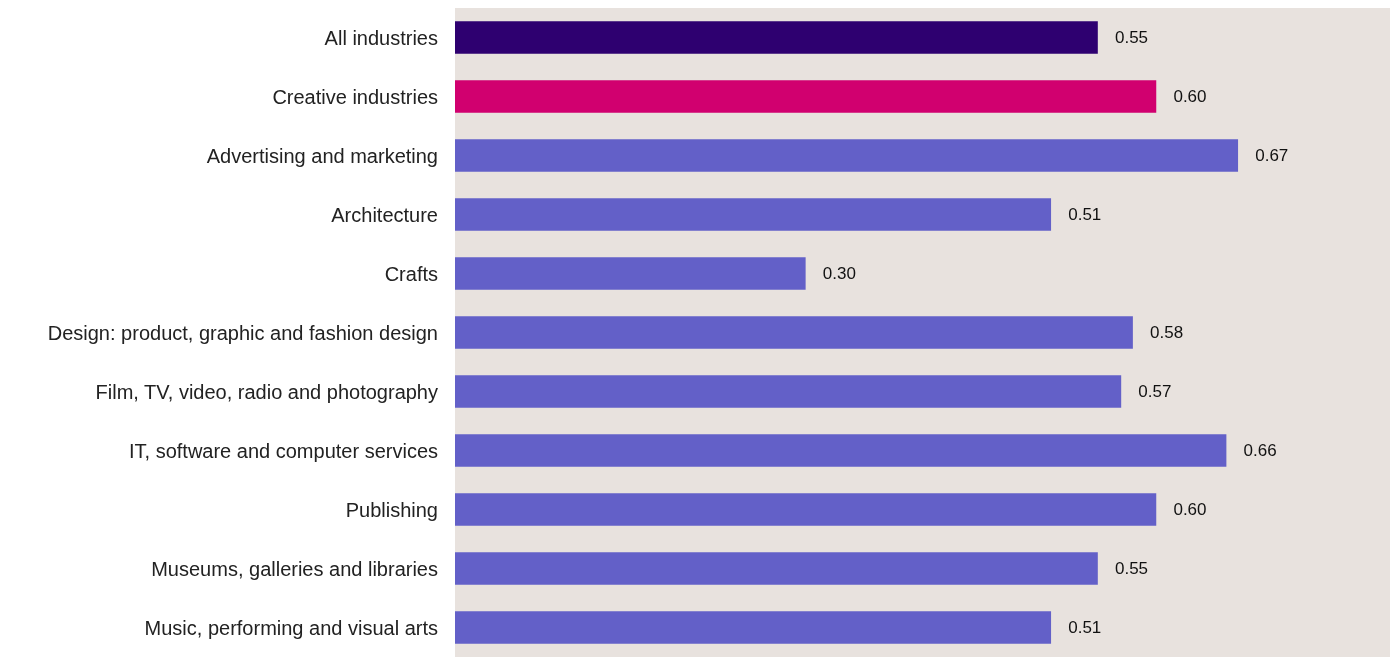 The height and width of the screenshot is (657, 1395). I want to click on data-label: 0.57, so click(1148, 392).